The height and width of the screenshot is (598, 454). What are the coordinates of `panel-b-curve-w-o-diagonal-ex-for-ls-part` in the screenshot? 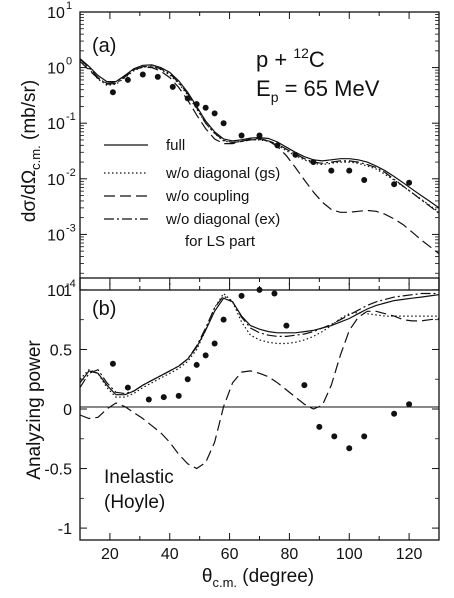 It's located at (259, 343).